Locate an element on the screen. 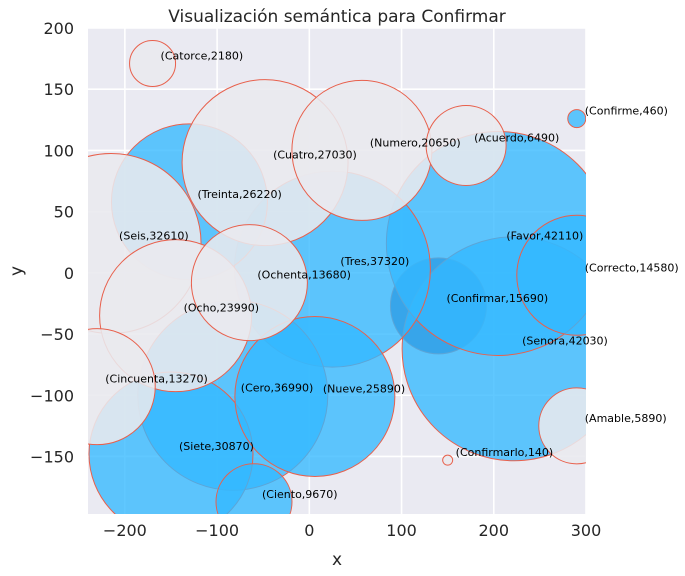  bubble-label-confirme: (Confirme,460) is located at coordinates (626, 111).